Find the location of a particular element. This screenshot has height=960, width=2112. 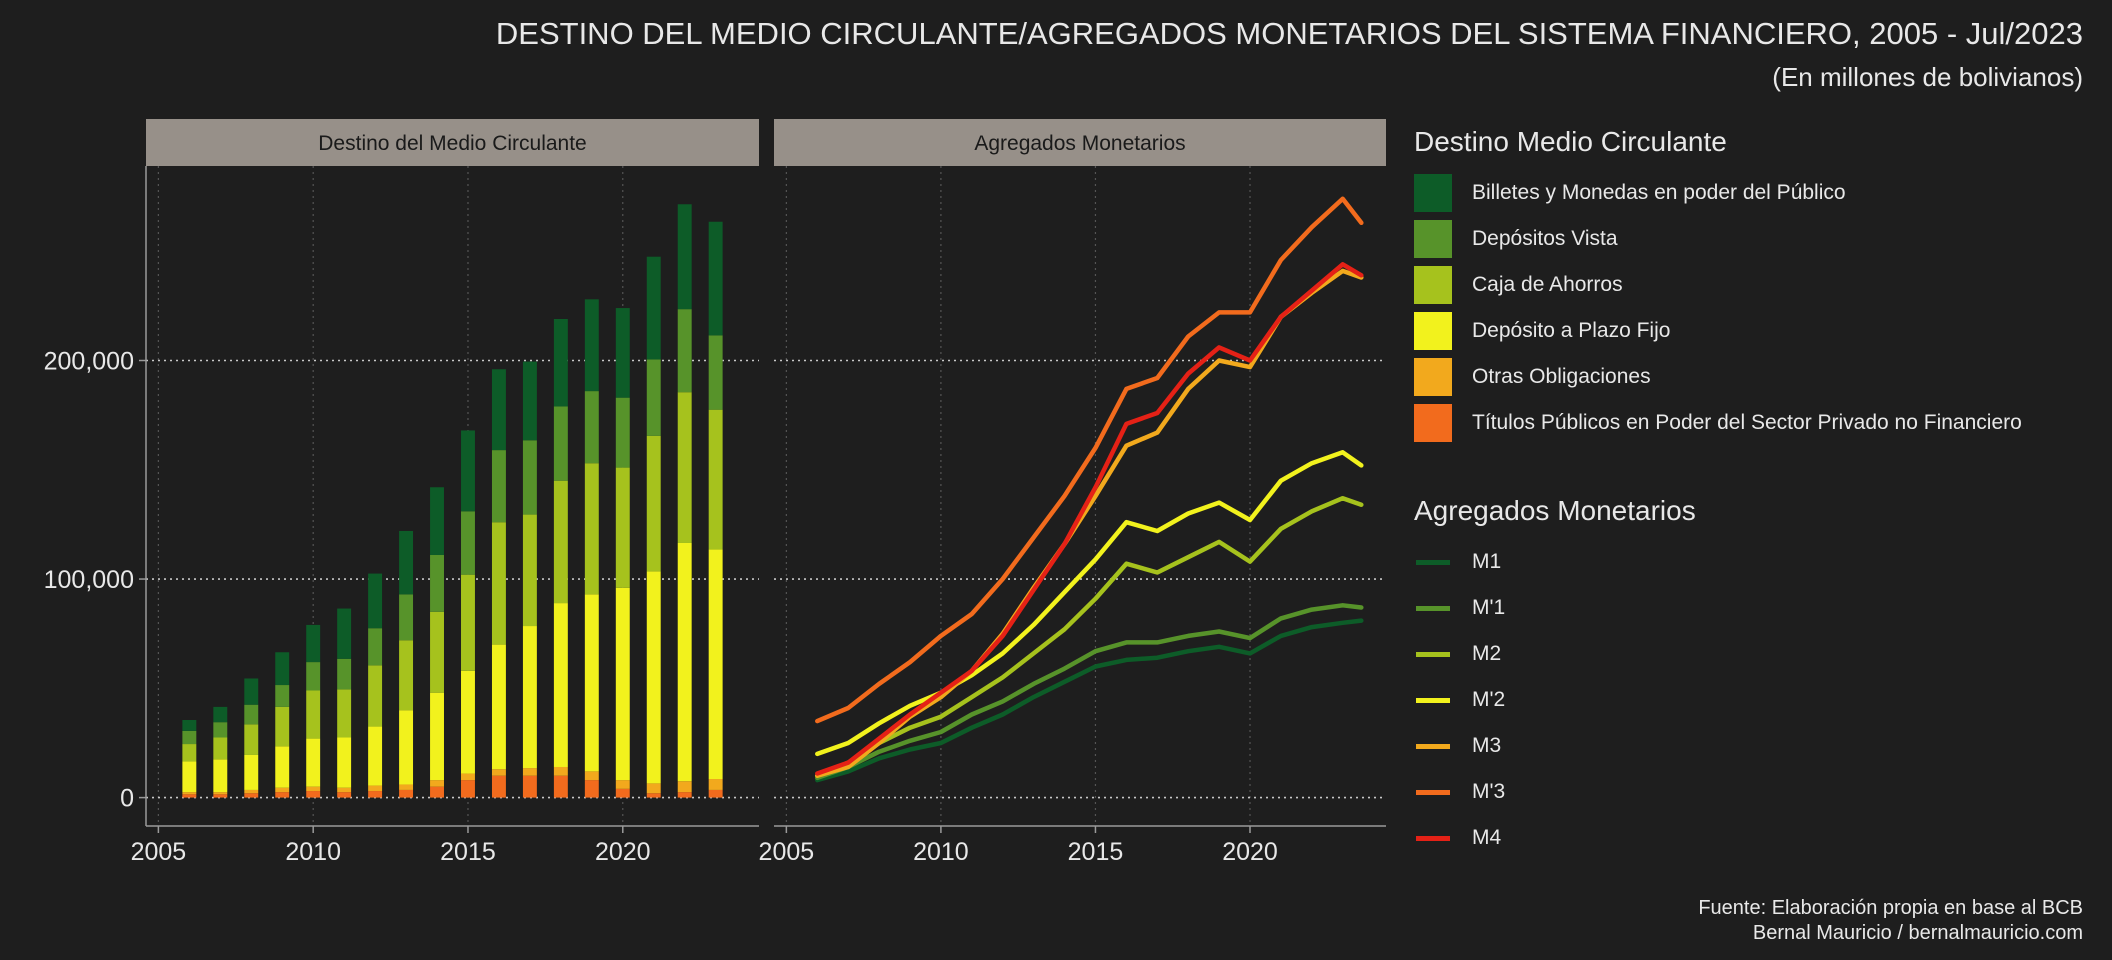

x-tick-label: 2015 is located at coordinates (468, 852).